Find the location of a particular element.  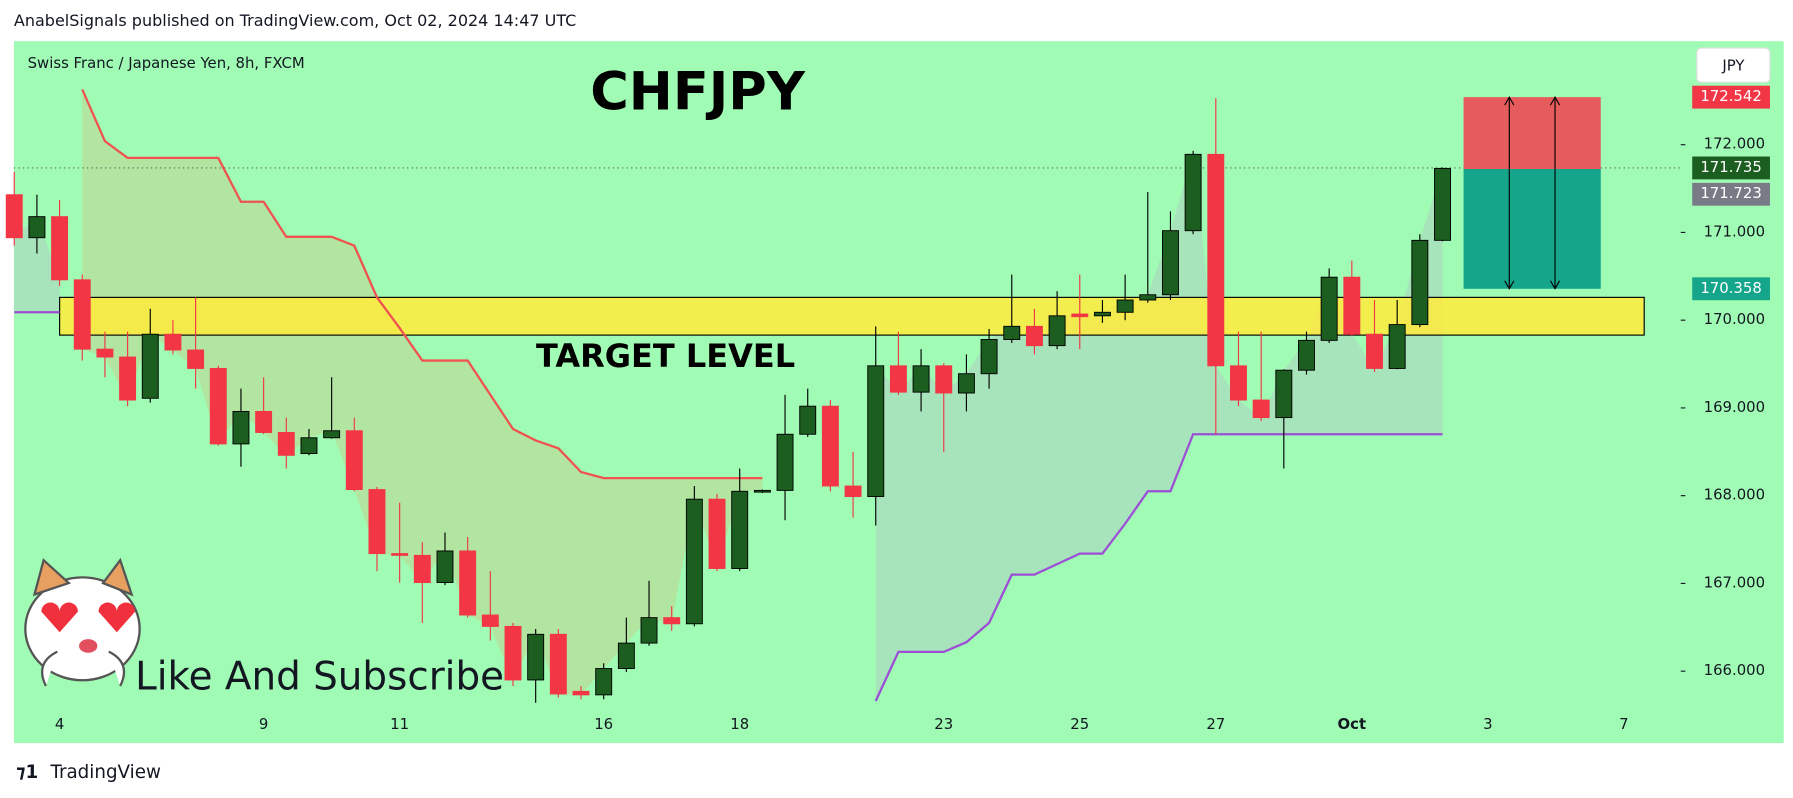

target-label: TARGET LEVEL is located at coordinates (665, 356).